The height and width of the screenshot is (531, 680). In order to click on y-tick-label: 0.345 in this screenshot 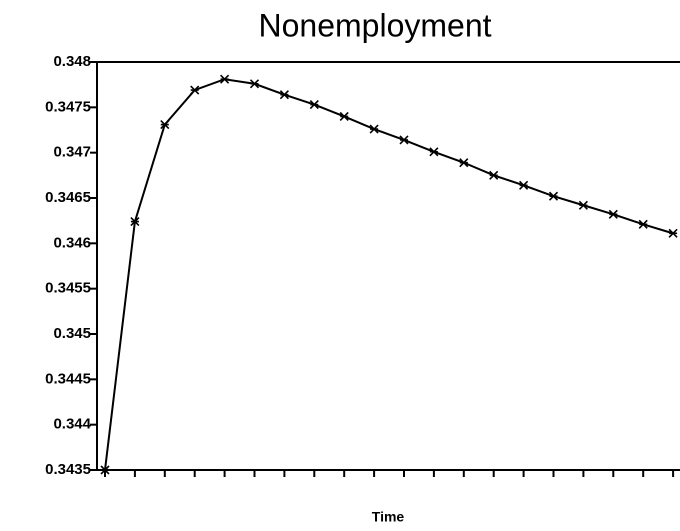, I will do `click(72, 333)`.